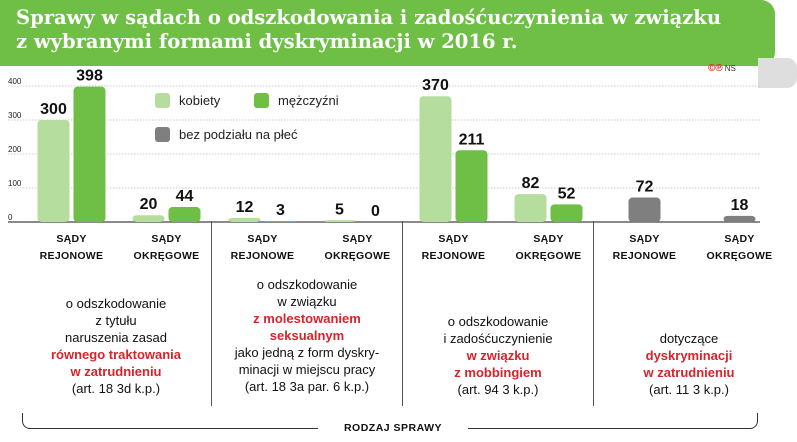 Image resolution: width=797 pixels, height=442 pixels. I want to click on description-line: (art. 18 3a par. 6 k.p.), so click(307, 386).